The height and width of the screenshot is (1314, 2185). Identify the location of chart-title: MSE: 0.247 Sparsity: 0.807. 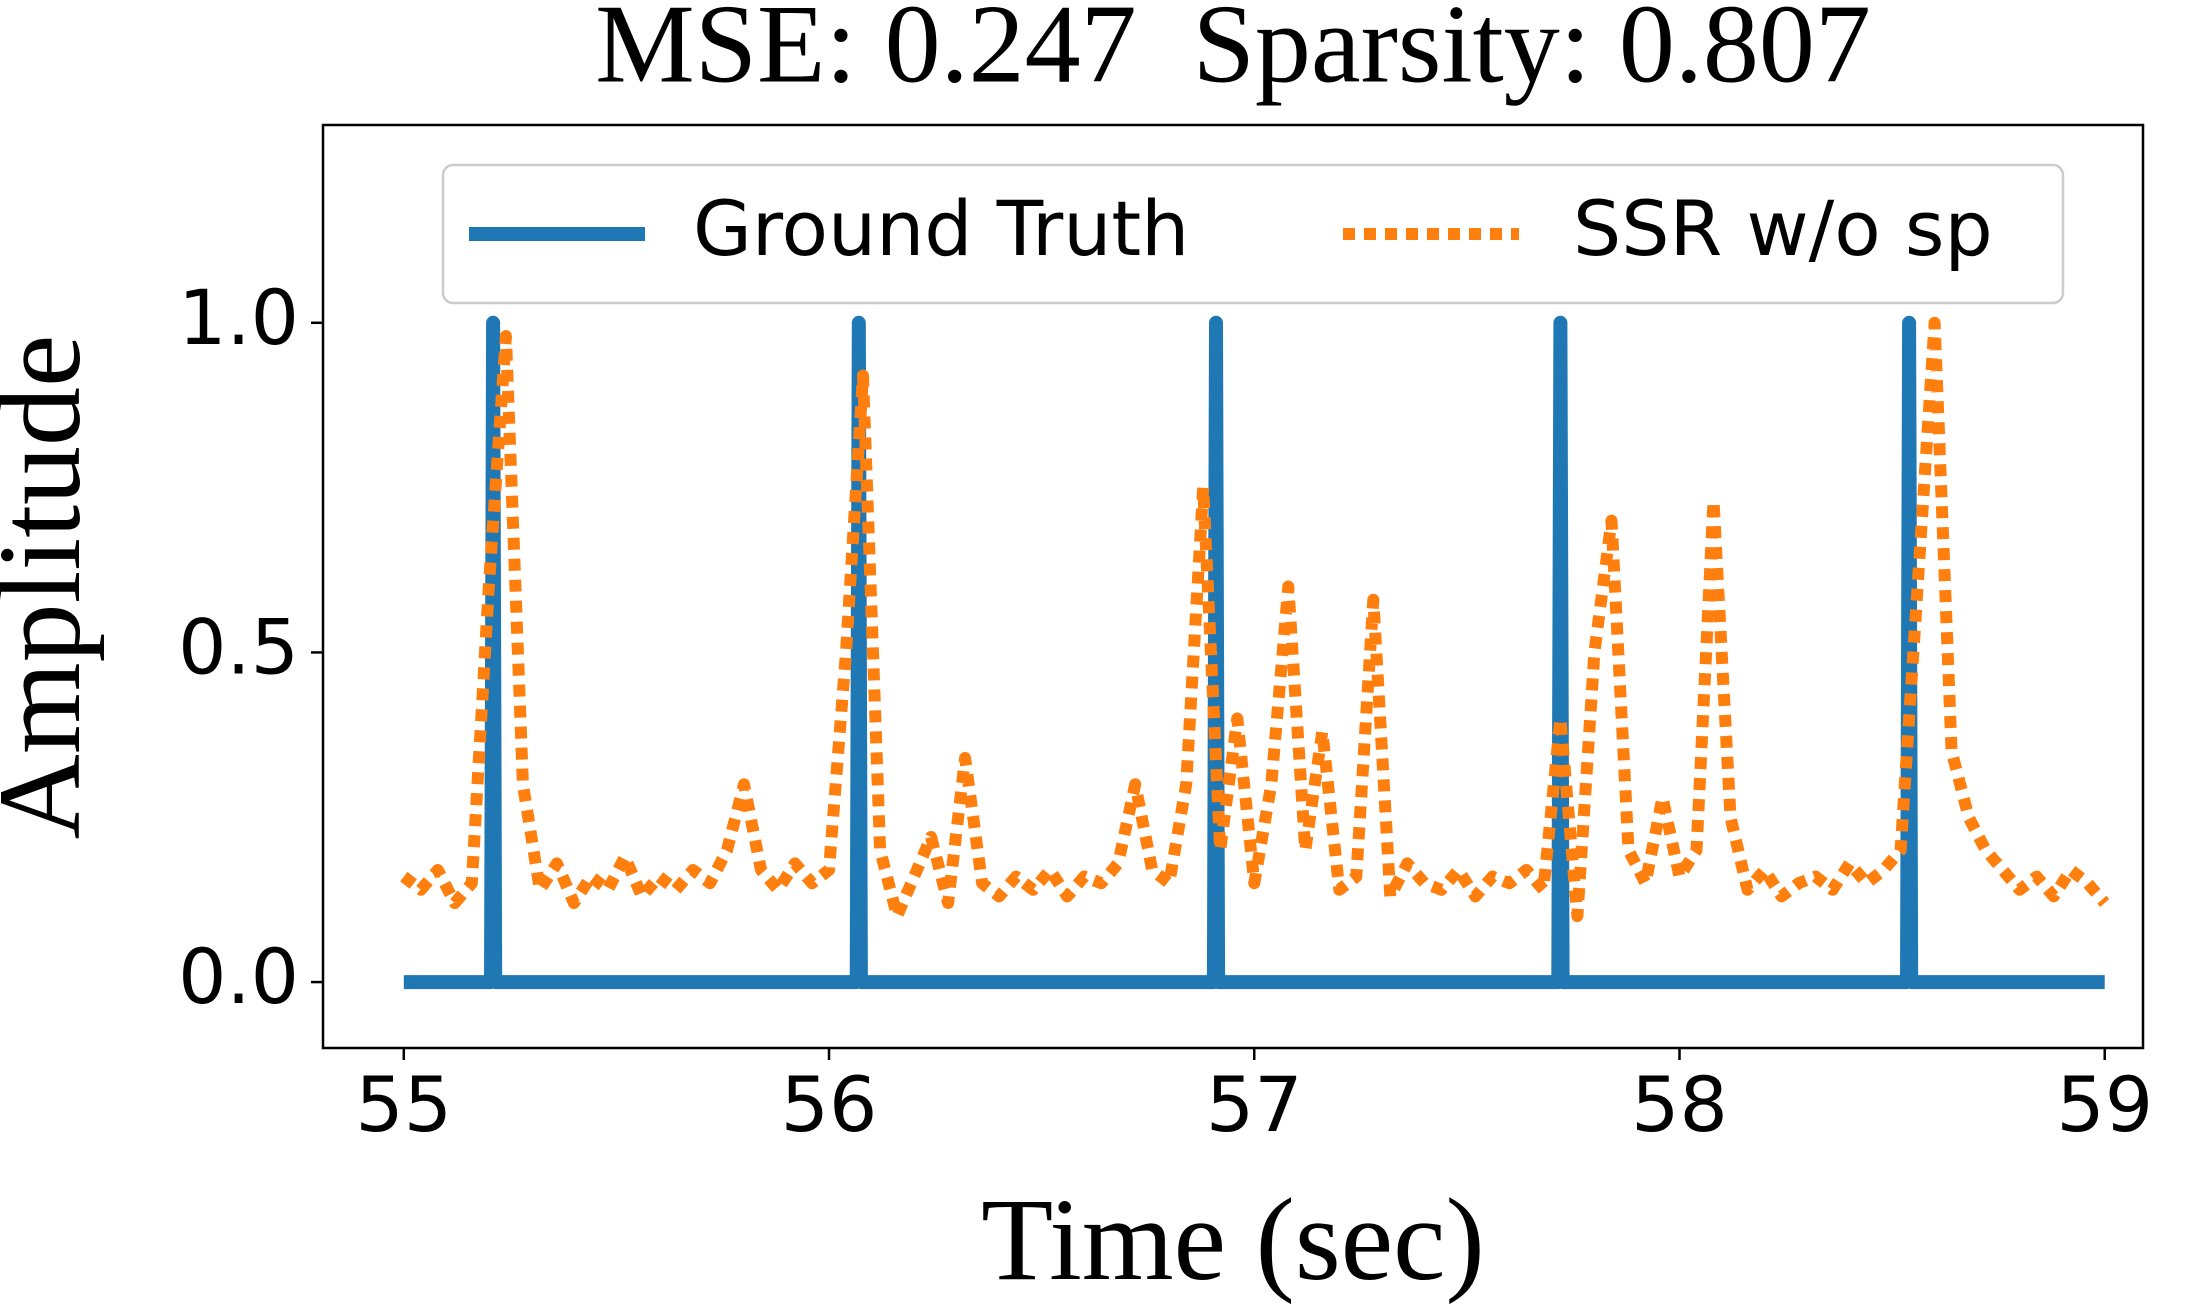
(1233, 53).